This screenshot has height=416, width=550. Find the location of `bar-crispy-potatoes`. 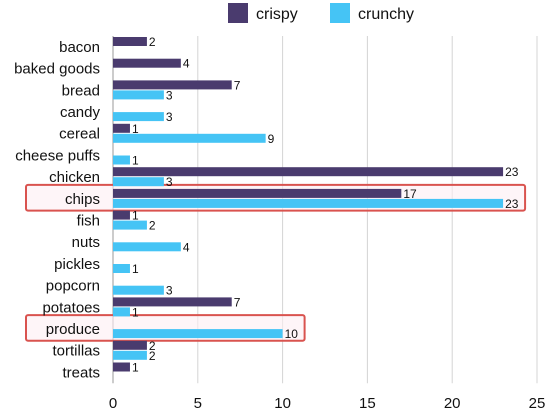

bar-crispy-potatoes is located at coordinates (172, 302).